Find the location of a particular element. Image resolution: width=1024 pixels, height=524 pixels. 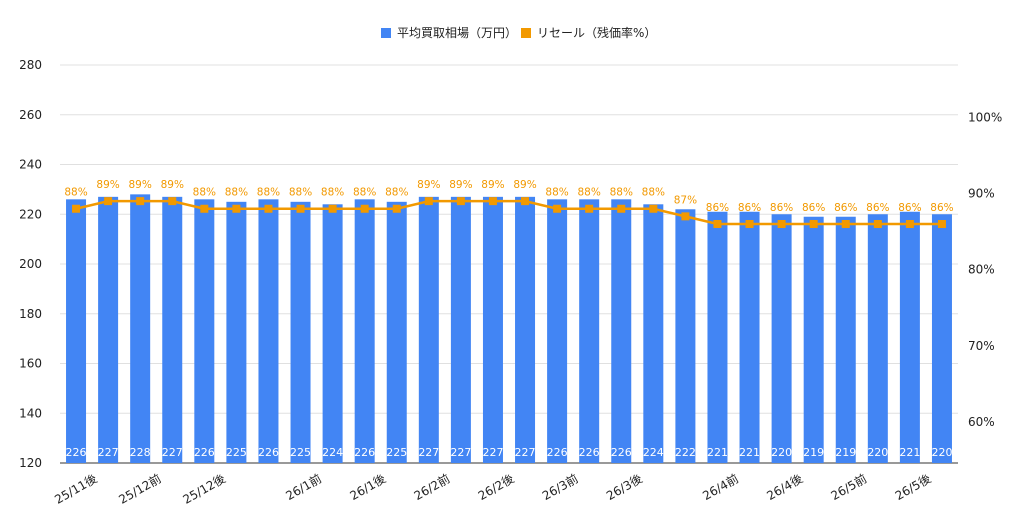

line-value-label: 87% is located at coordinates (685, 200).